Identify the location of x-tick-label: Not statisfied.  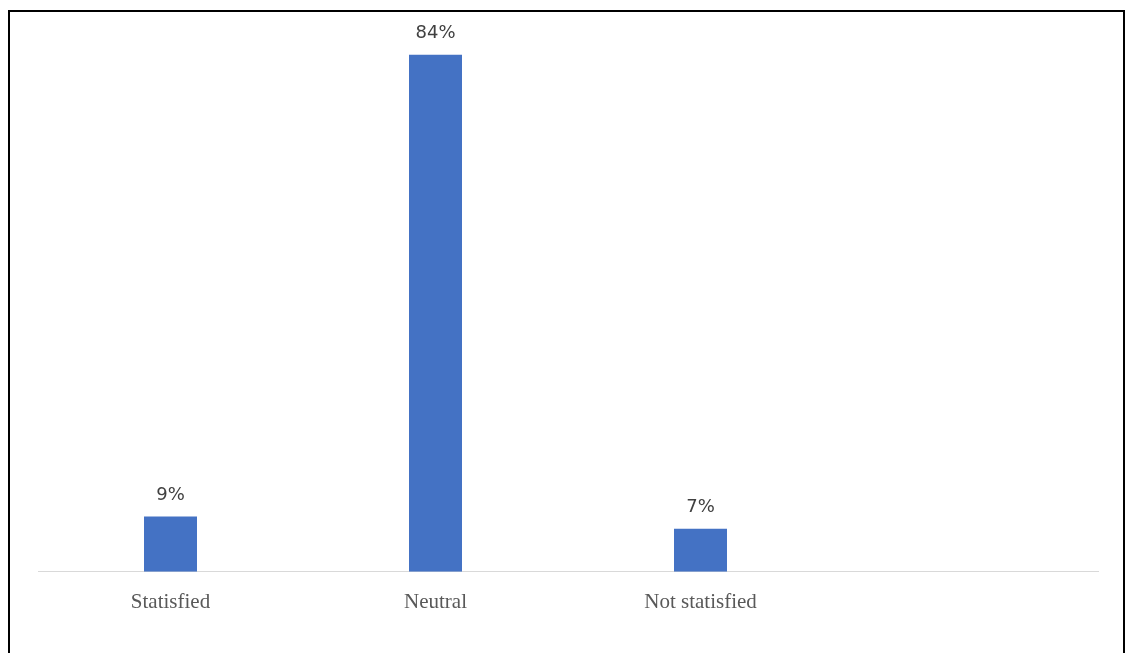
(701, 600).